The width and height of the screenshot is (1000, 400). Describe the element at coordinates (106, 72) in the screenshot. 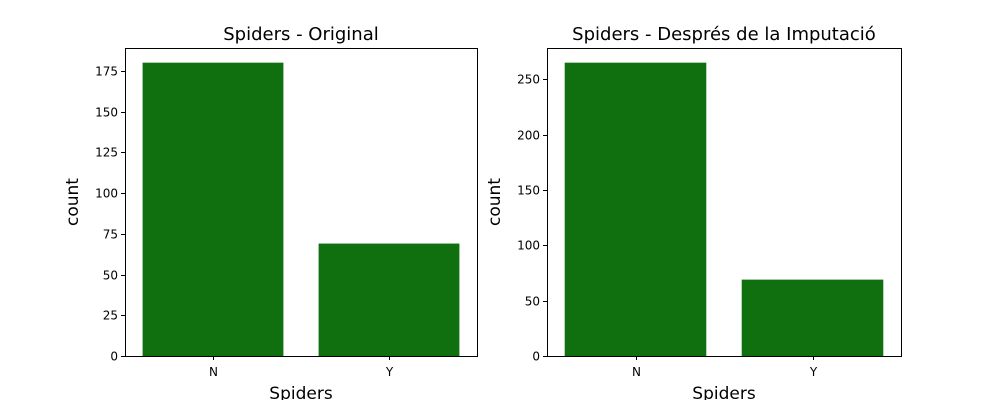

I see `y-tick-label: 175` at that location.